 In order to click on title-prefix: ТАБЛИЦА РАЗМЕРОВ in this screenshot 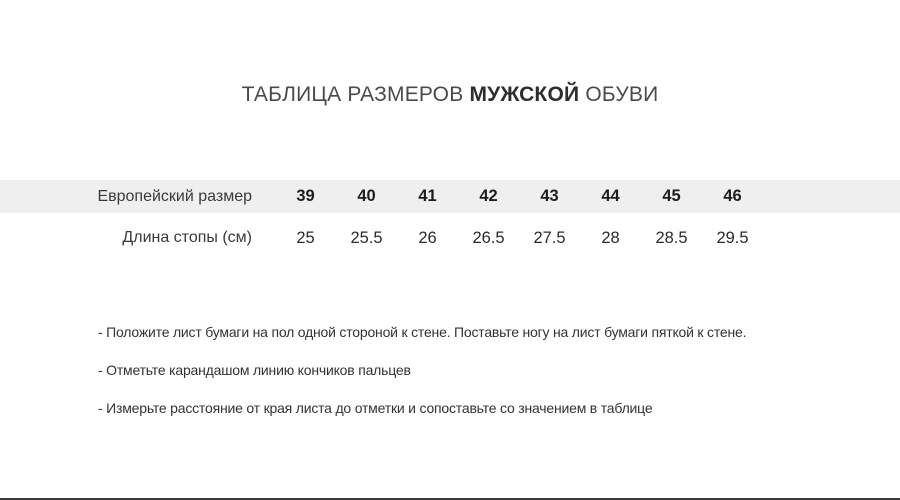, I will do `click(355, 94)`.